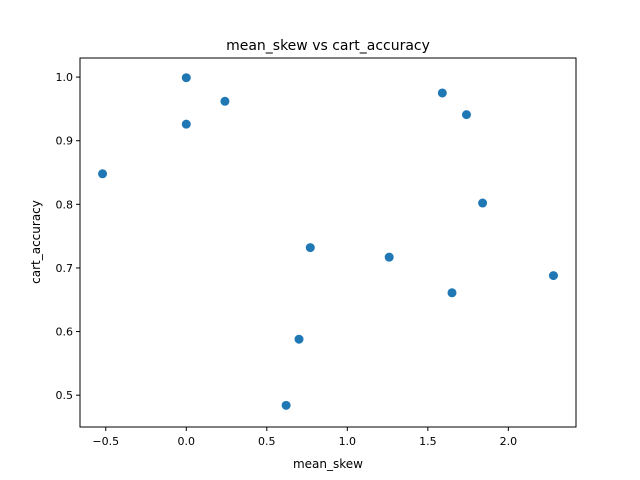 This screenshot has width=640, height=480. I want to click on x-tick-label: 1.5, so click(428, 441).